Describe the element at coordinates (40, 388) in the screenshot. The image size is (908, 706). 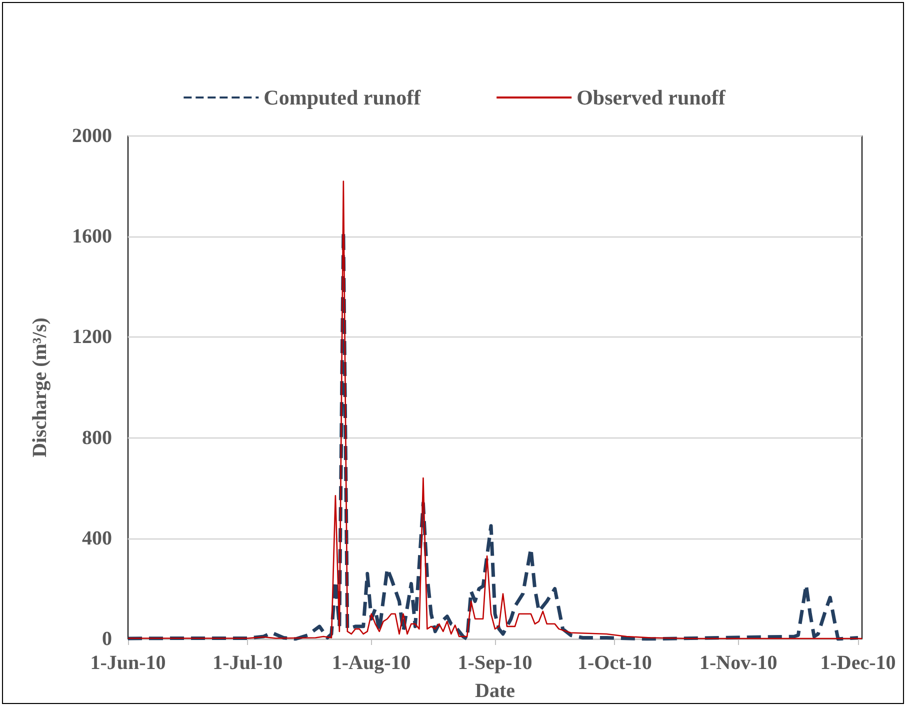
I see `y-axis-title: Discharge (m³/s)` at that location.